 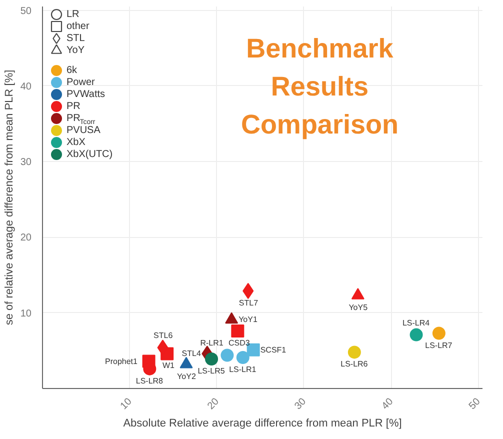 What do you see at coordinates (72, 70) in the screenshot?
I see `legend-label: 6k` at bounding box center [72, 70].